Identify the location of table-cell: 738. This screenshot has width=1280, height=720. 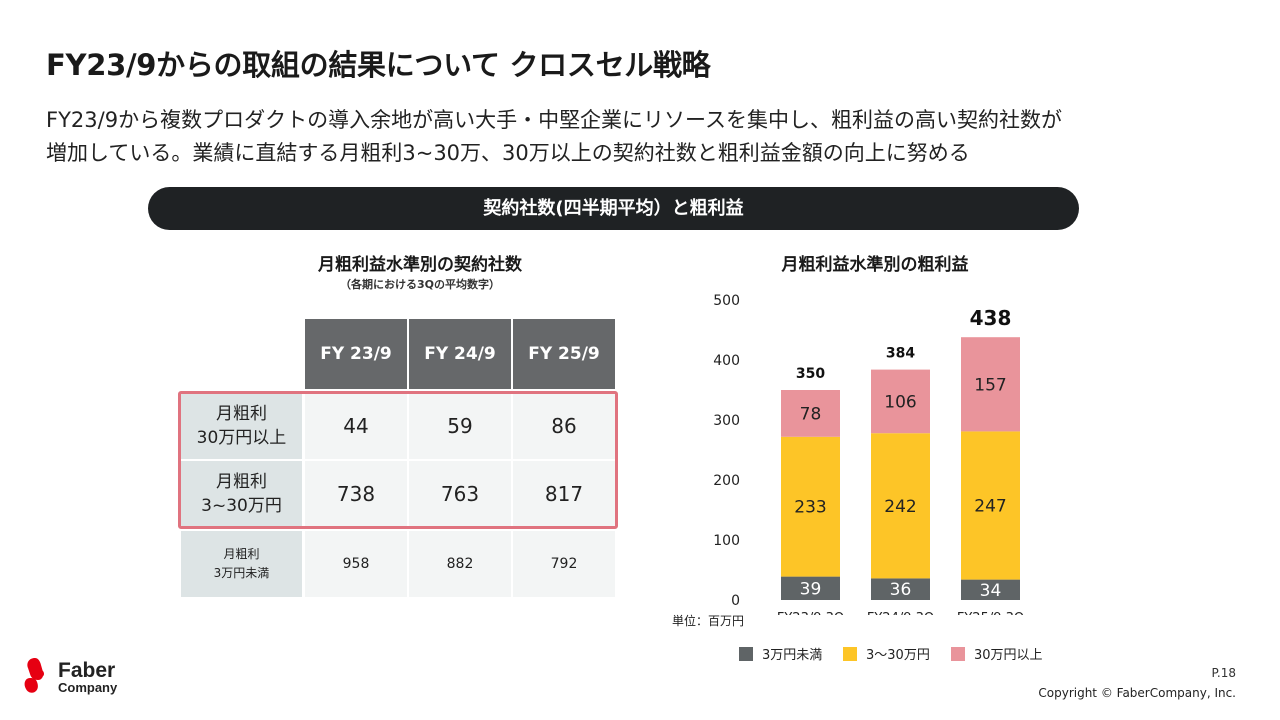
(356, 494).